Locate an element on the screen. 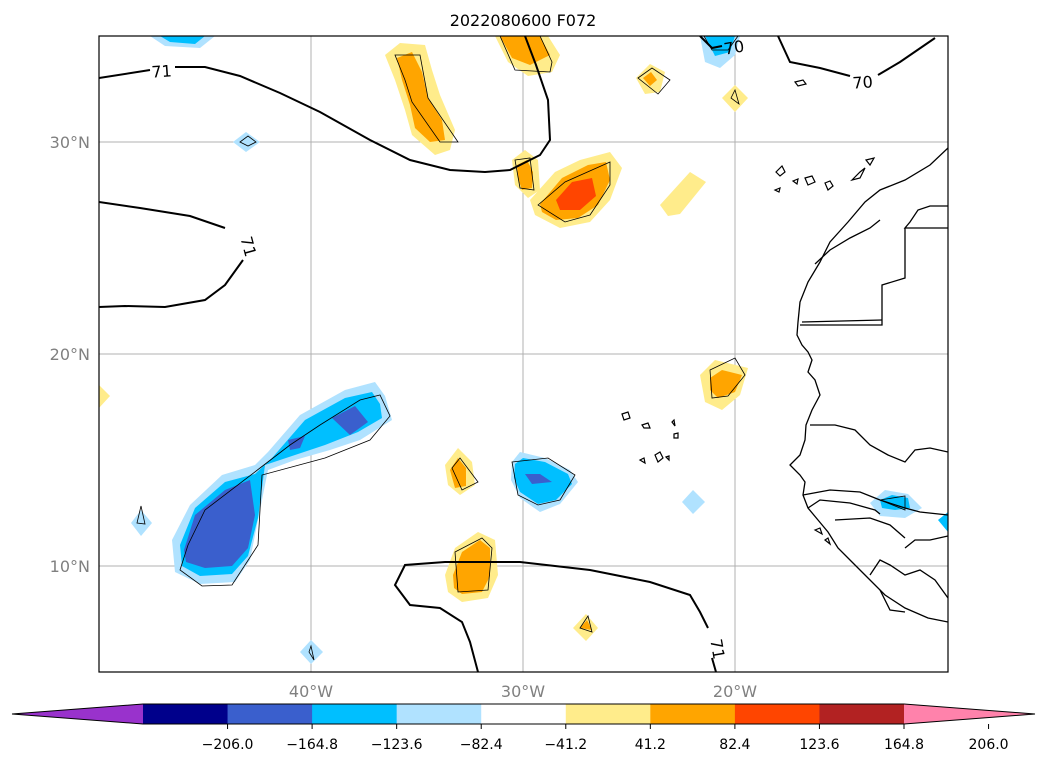  x-axis-labels: 40°W 30°W 20°W is located at coordinates (523, 691).